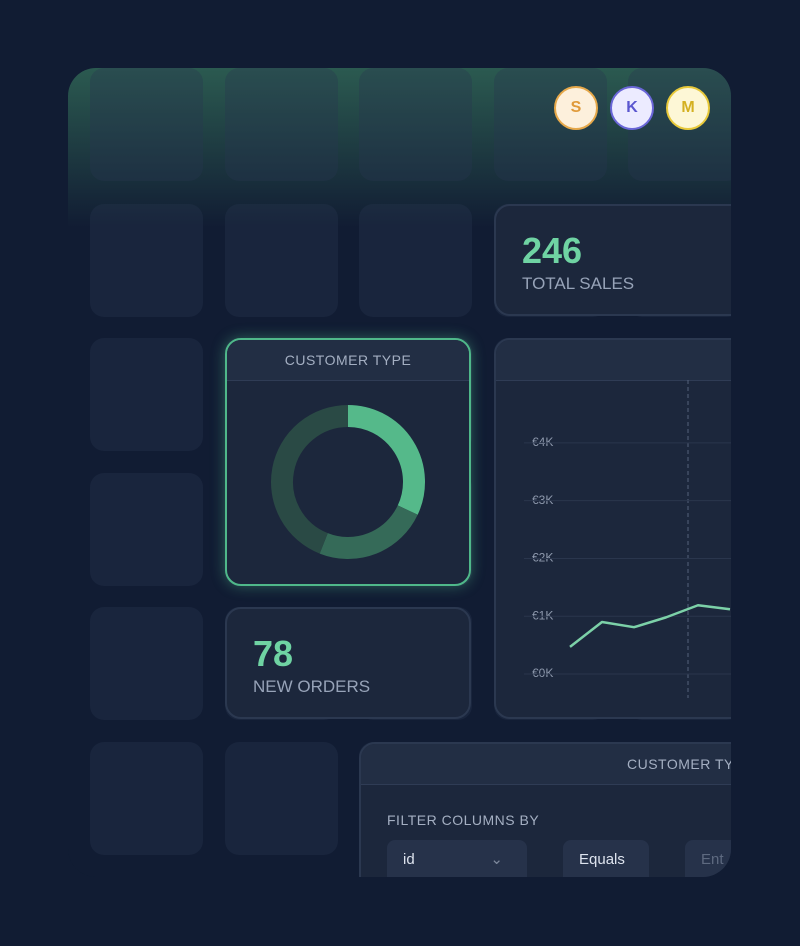 The height and width of the screenshot is (946, 800). Describe the element at coordinates (613, 360) in the screenshot. I see `card-header` at that location.